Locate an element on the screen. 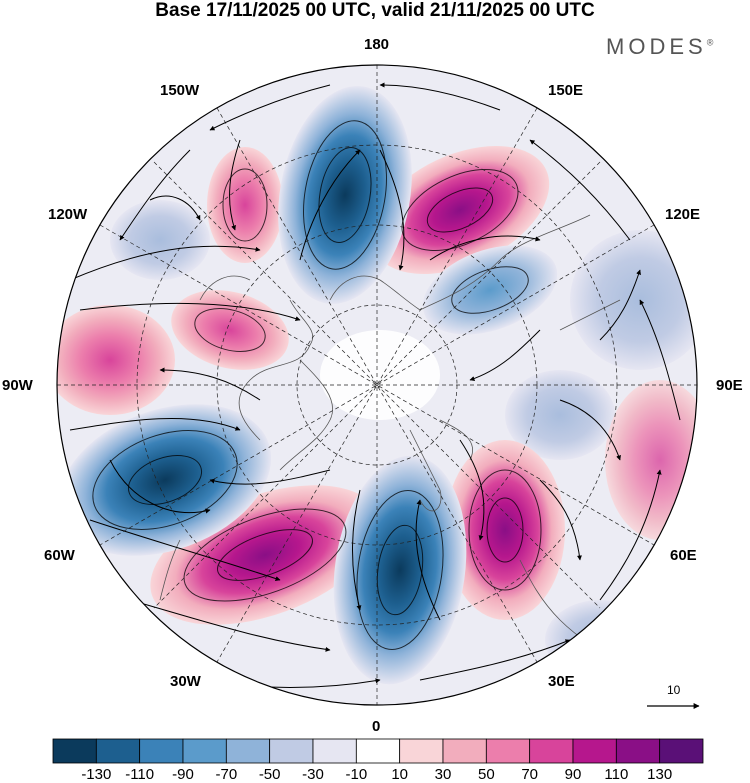 This screenshot has width=750, height=783. anomaly-east-weak is located at coordinates (560, 415).